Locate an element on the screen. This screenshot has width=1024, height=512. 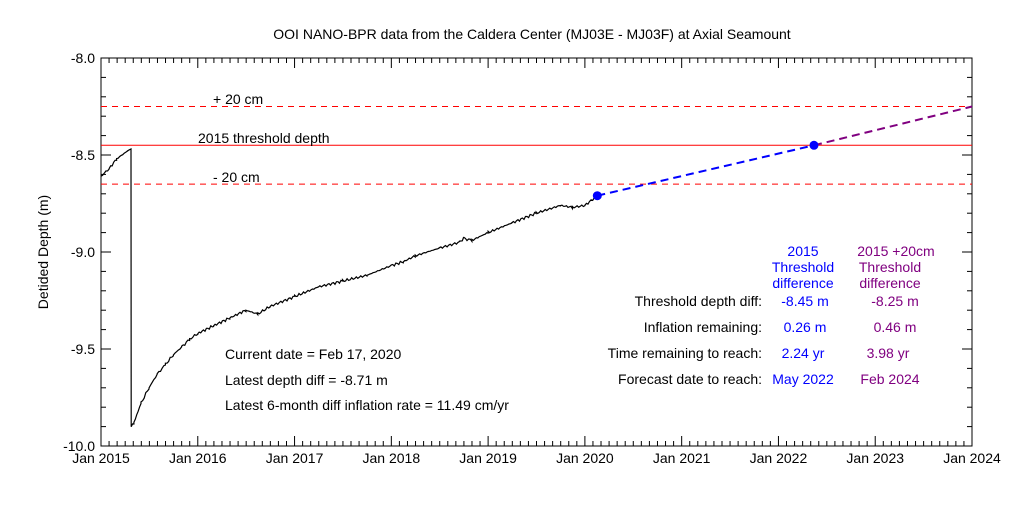
latest-depth-text: Latest depth diff = -8.71 m is located at coordinates (306, 380).